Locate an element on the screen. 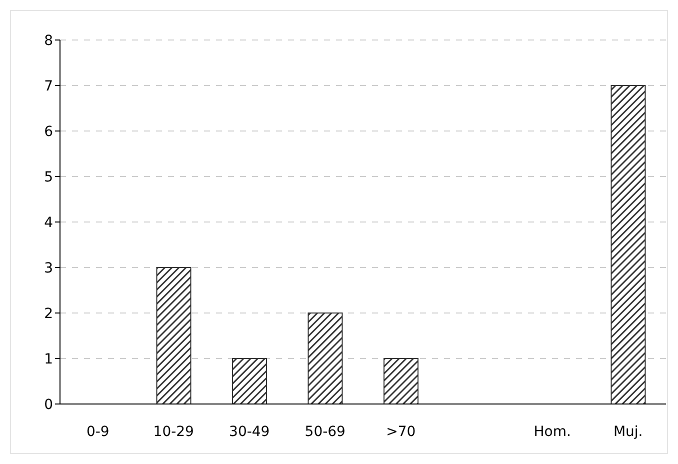 This screenshot has width=678, height=464. x-tick-label: 10-29 is located at coordinates (173, 432).